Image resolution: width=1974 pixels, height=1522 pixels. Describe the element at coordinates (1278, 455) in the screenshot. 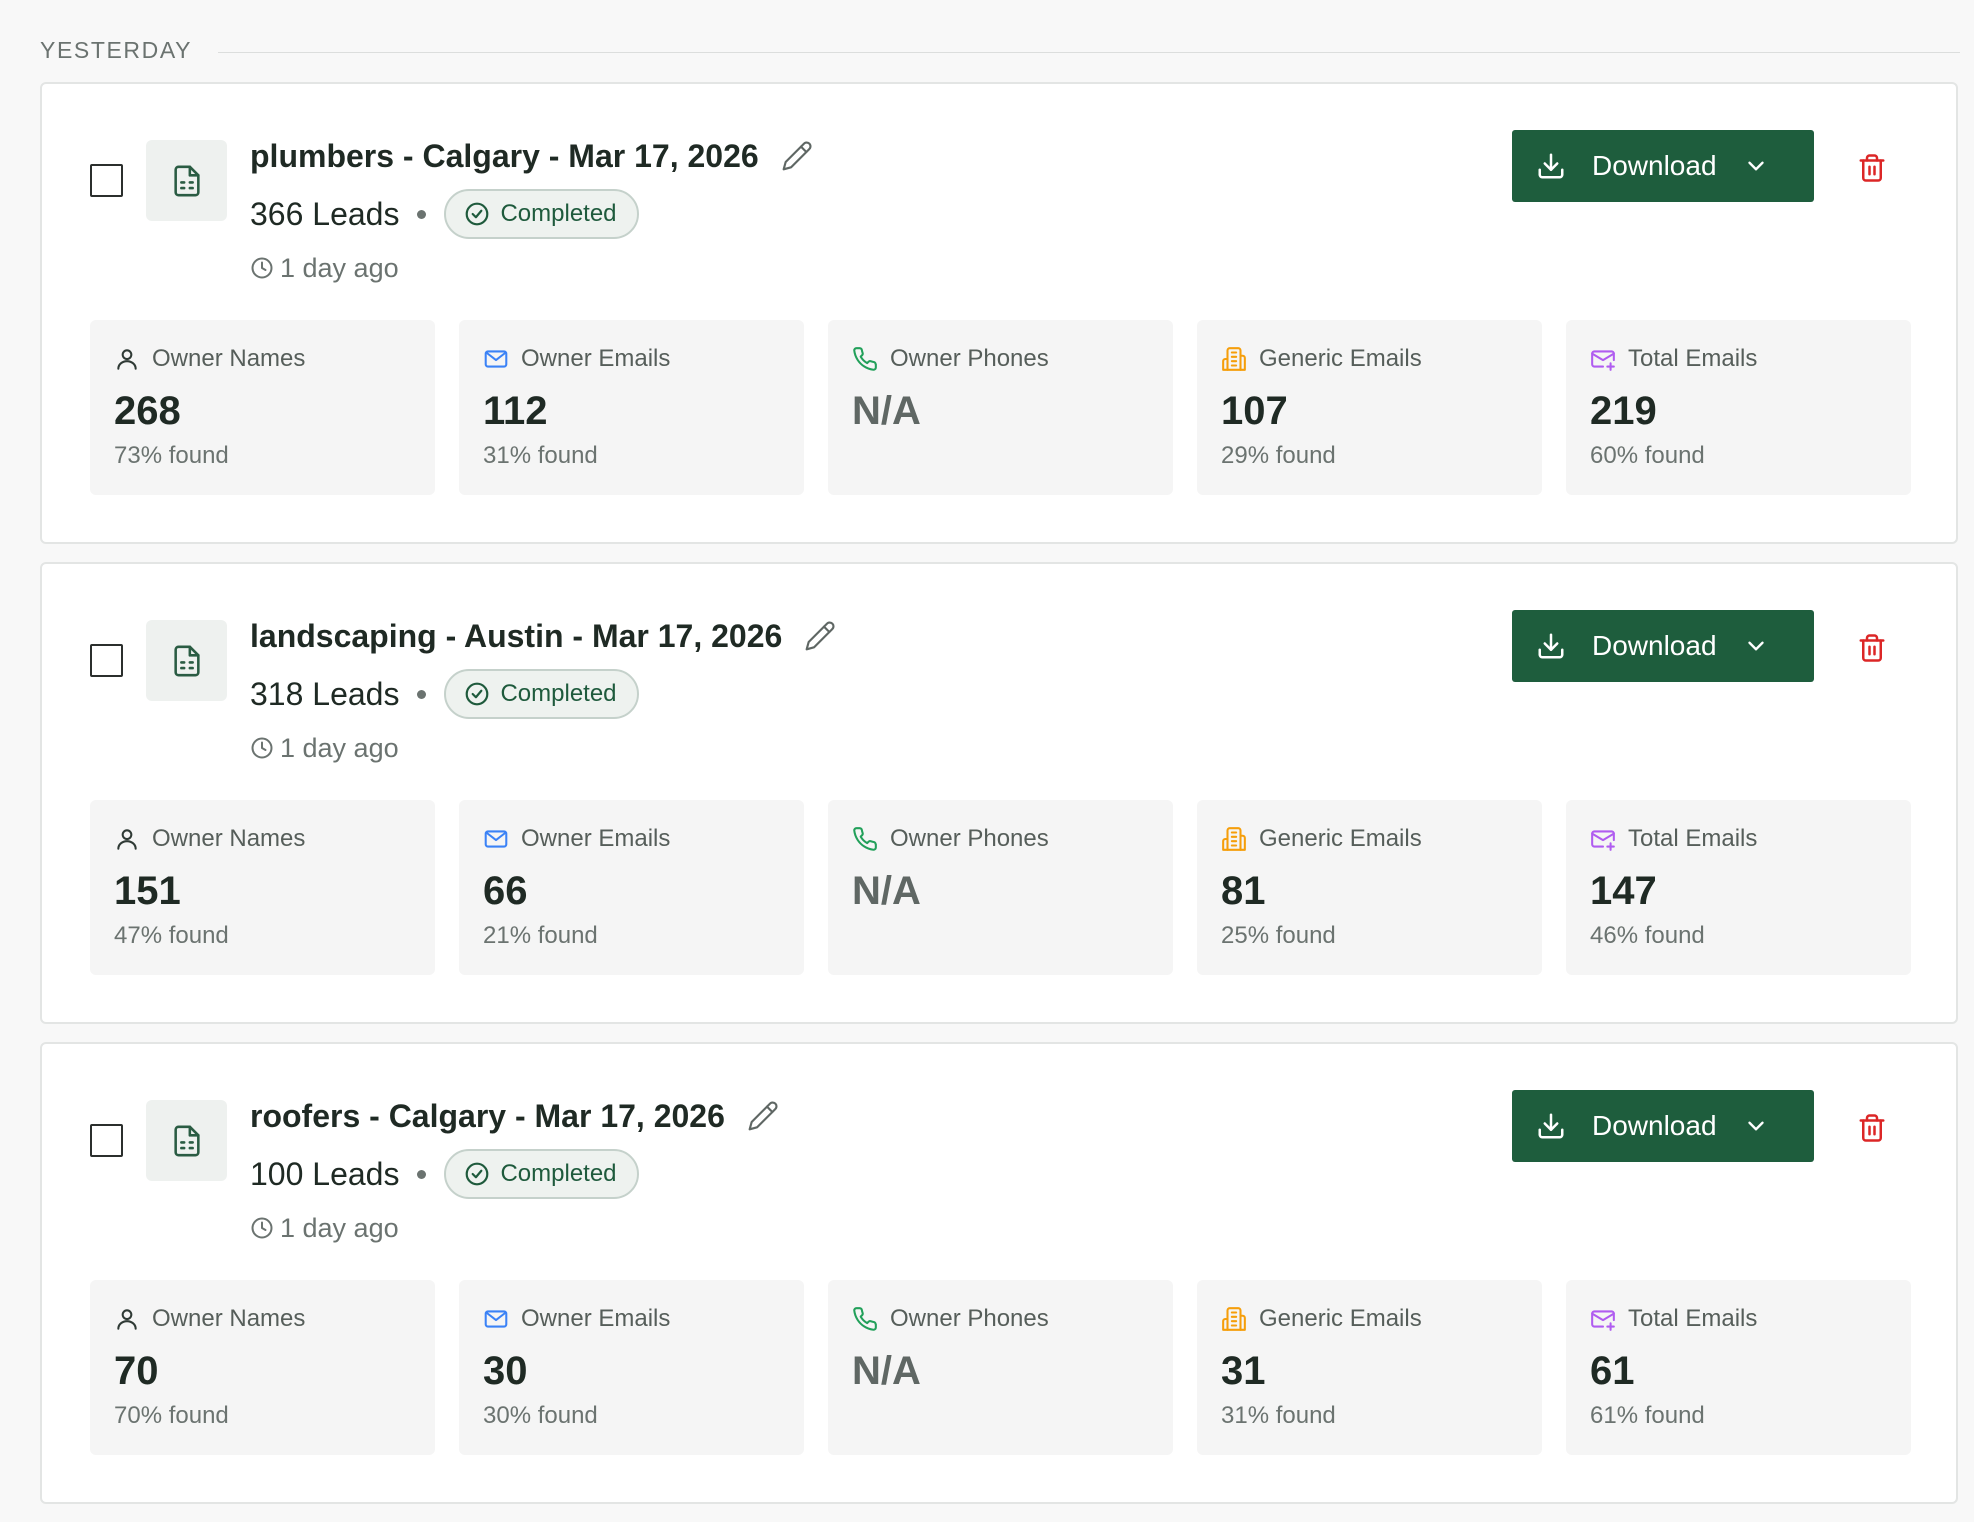

I see `stat-percent: 29% found` at that location.